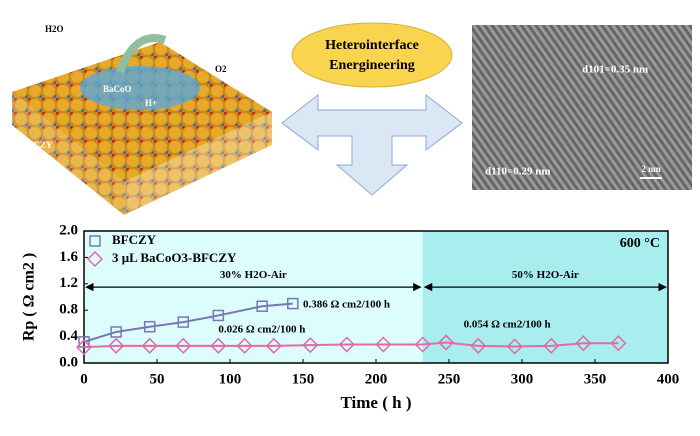 This screenshot has width=700, height=436. What do you see at coordinates (640, 243) in the screenshot?
I see `temperature: 600 °C` at bounding box center [640, 243].